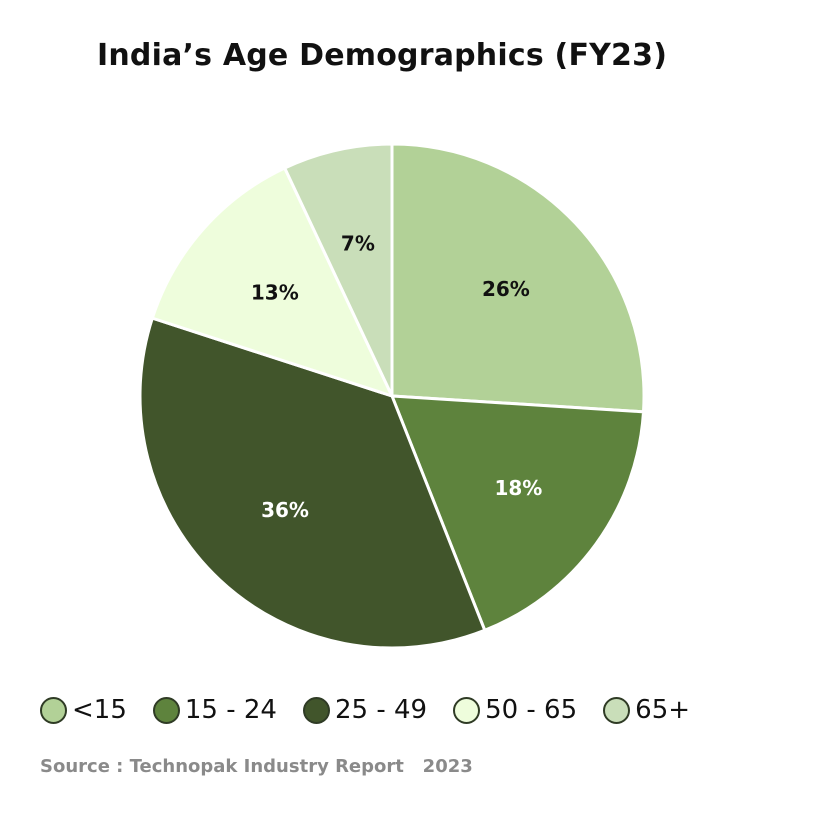 This screenshot has width=825, height=825. I want to click on chart-legend: <15 15 - 24 25 - 49 50 - 65 65+, so click(365, 710).